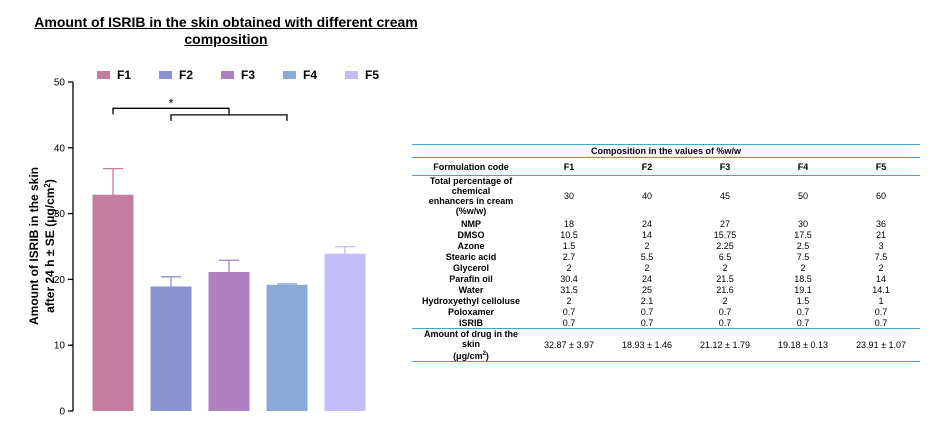 The image size is (936, 436). I want to click on row-label: Parafin oil, so click(471, 278).